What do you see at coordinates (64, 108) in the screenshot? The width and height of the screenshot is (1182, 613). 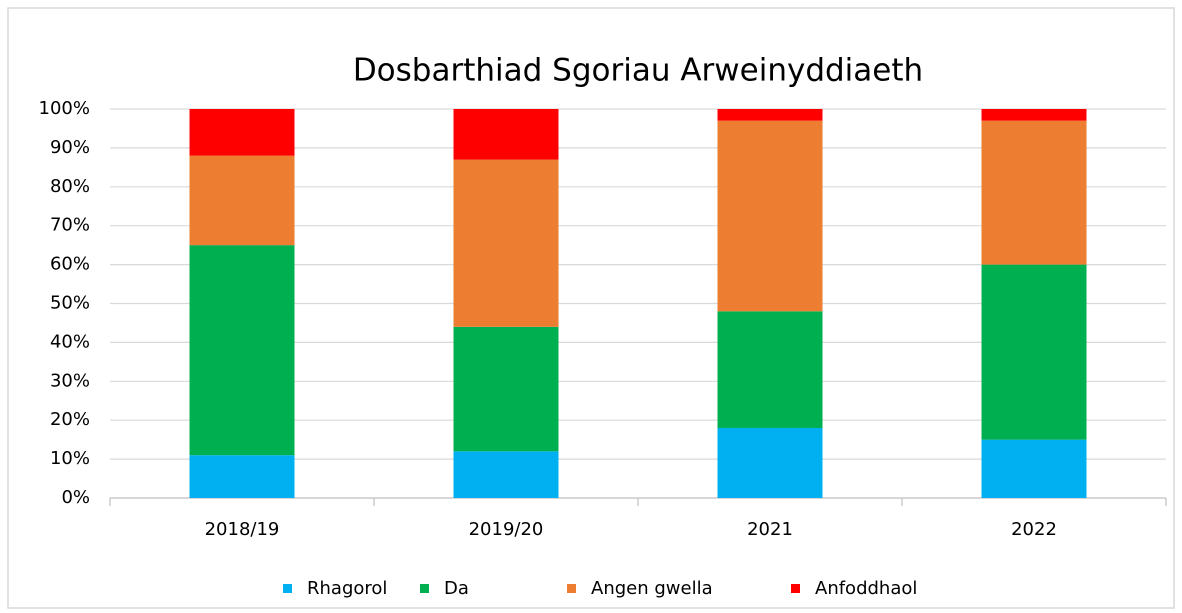 I see `y-tick-label: 100%` at bounding box center [64, 108].